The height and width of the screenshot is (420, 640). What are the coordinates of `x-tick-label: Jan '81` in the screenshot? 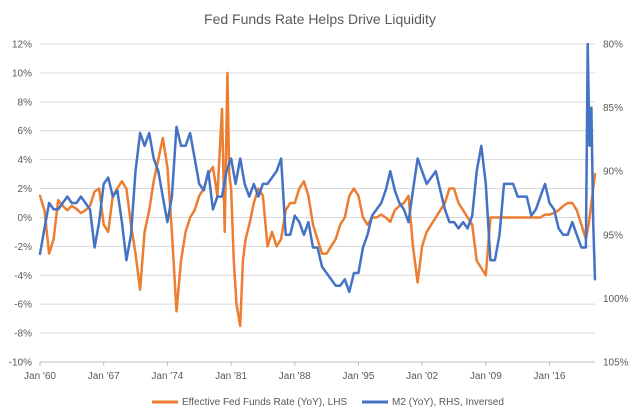 It's located at (231, 376).